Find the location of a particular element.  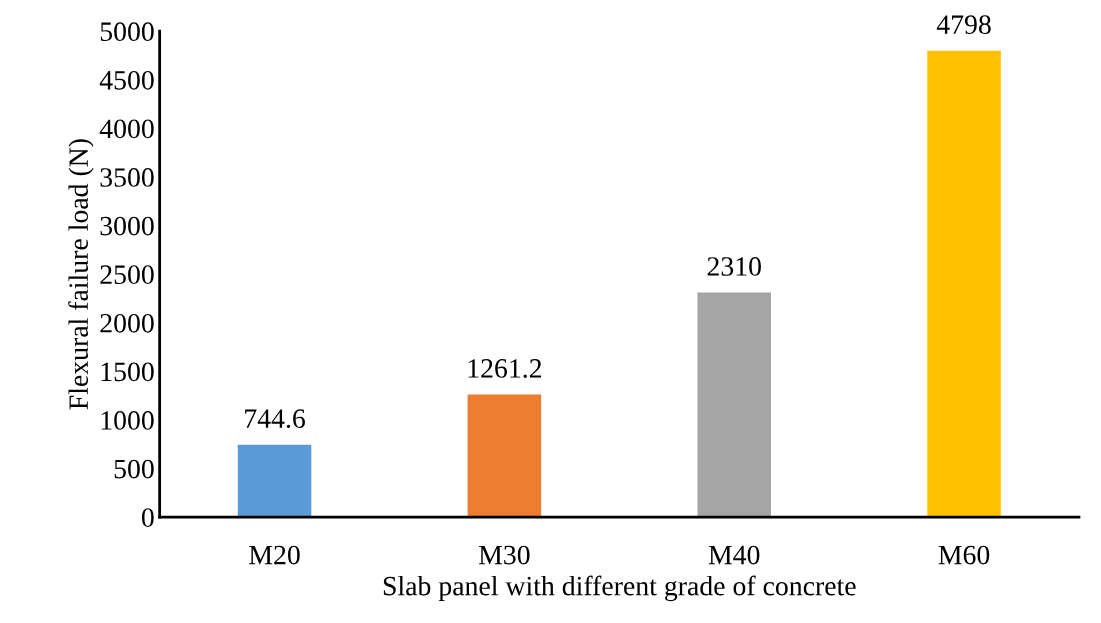

y-axis-title: Flexural failure load (N) is located at coordinates (81, 274).